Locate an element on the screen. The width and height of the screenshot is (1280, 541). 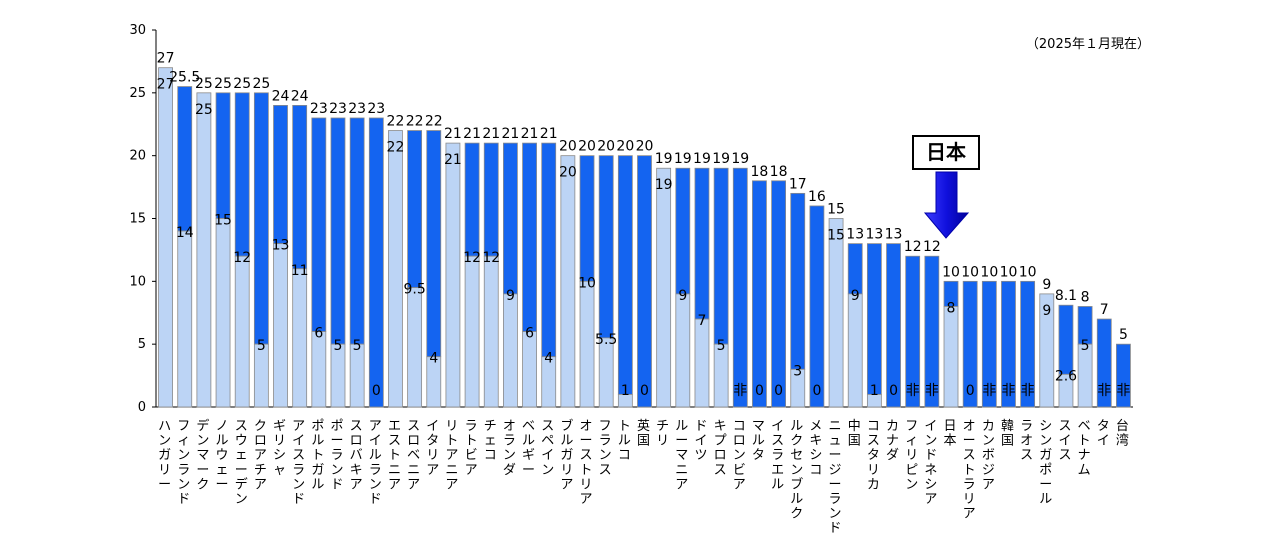
standard-rate-label: 22 is located at coordinates (396, 122).